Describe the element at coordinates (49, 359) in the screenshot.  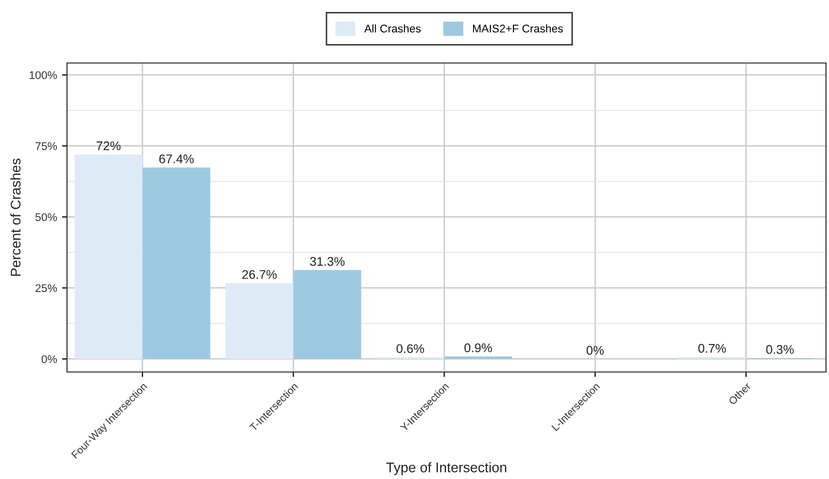
I see `y-tick-label: 0%` at that location.